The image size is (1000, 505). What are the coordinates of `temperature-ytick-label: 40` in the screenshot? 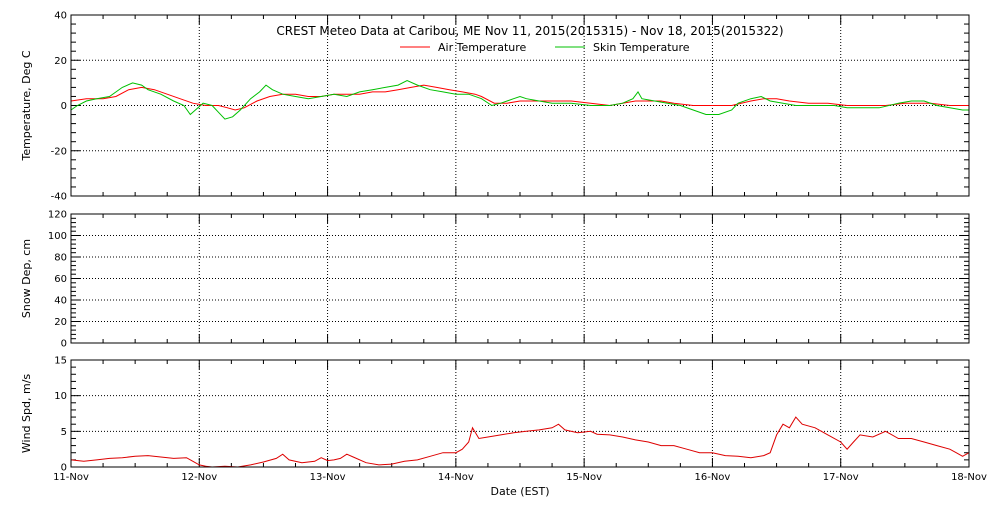 It's located at (60, 16).